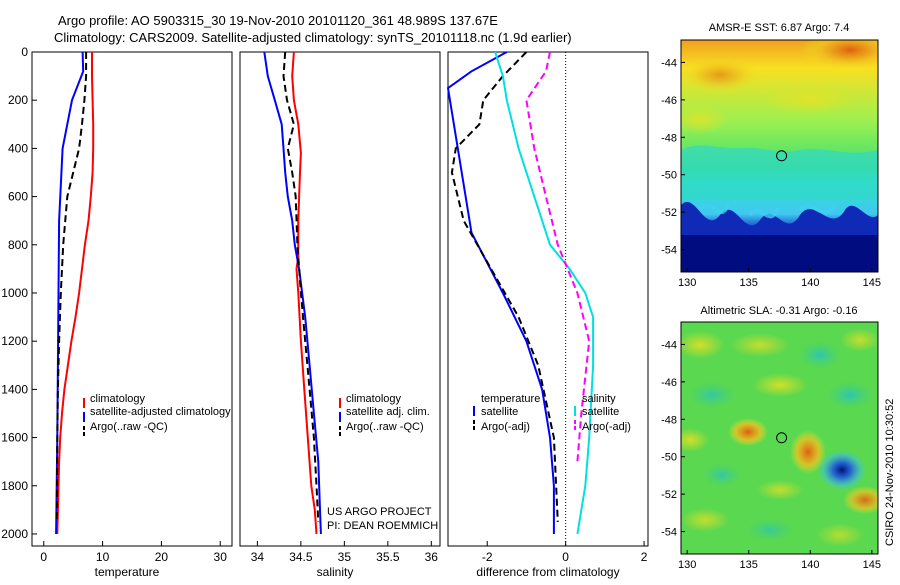 This screenshot has width=900, height=585. Describe the element at coordinates (103, 557) in the screenshot. I see `x-tick-label: 10` at that location.